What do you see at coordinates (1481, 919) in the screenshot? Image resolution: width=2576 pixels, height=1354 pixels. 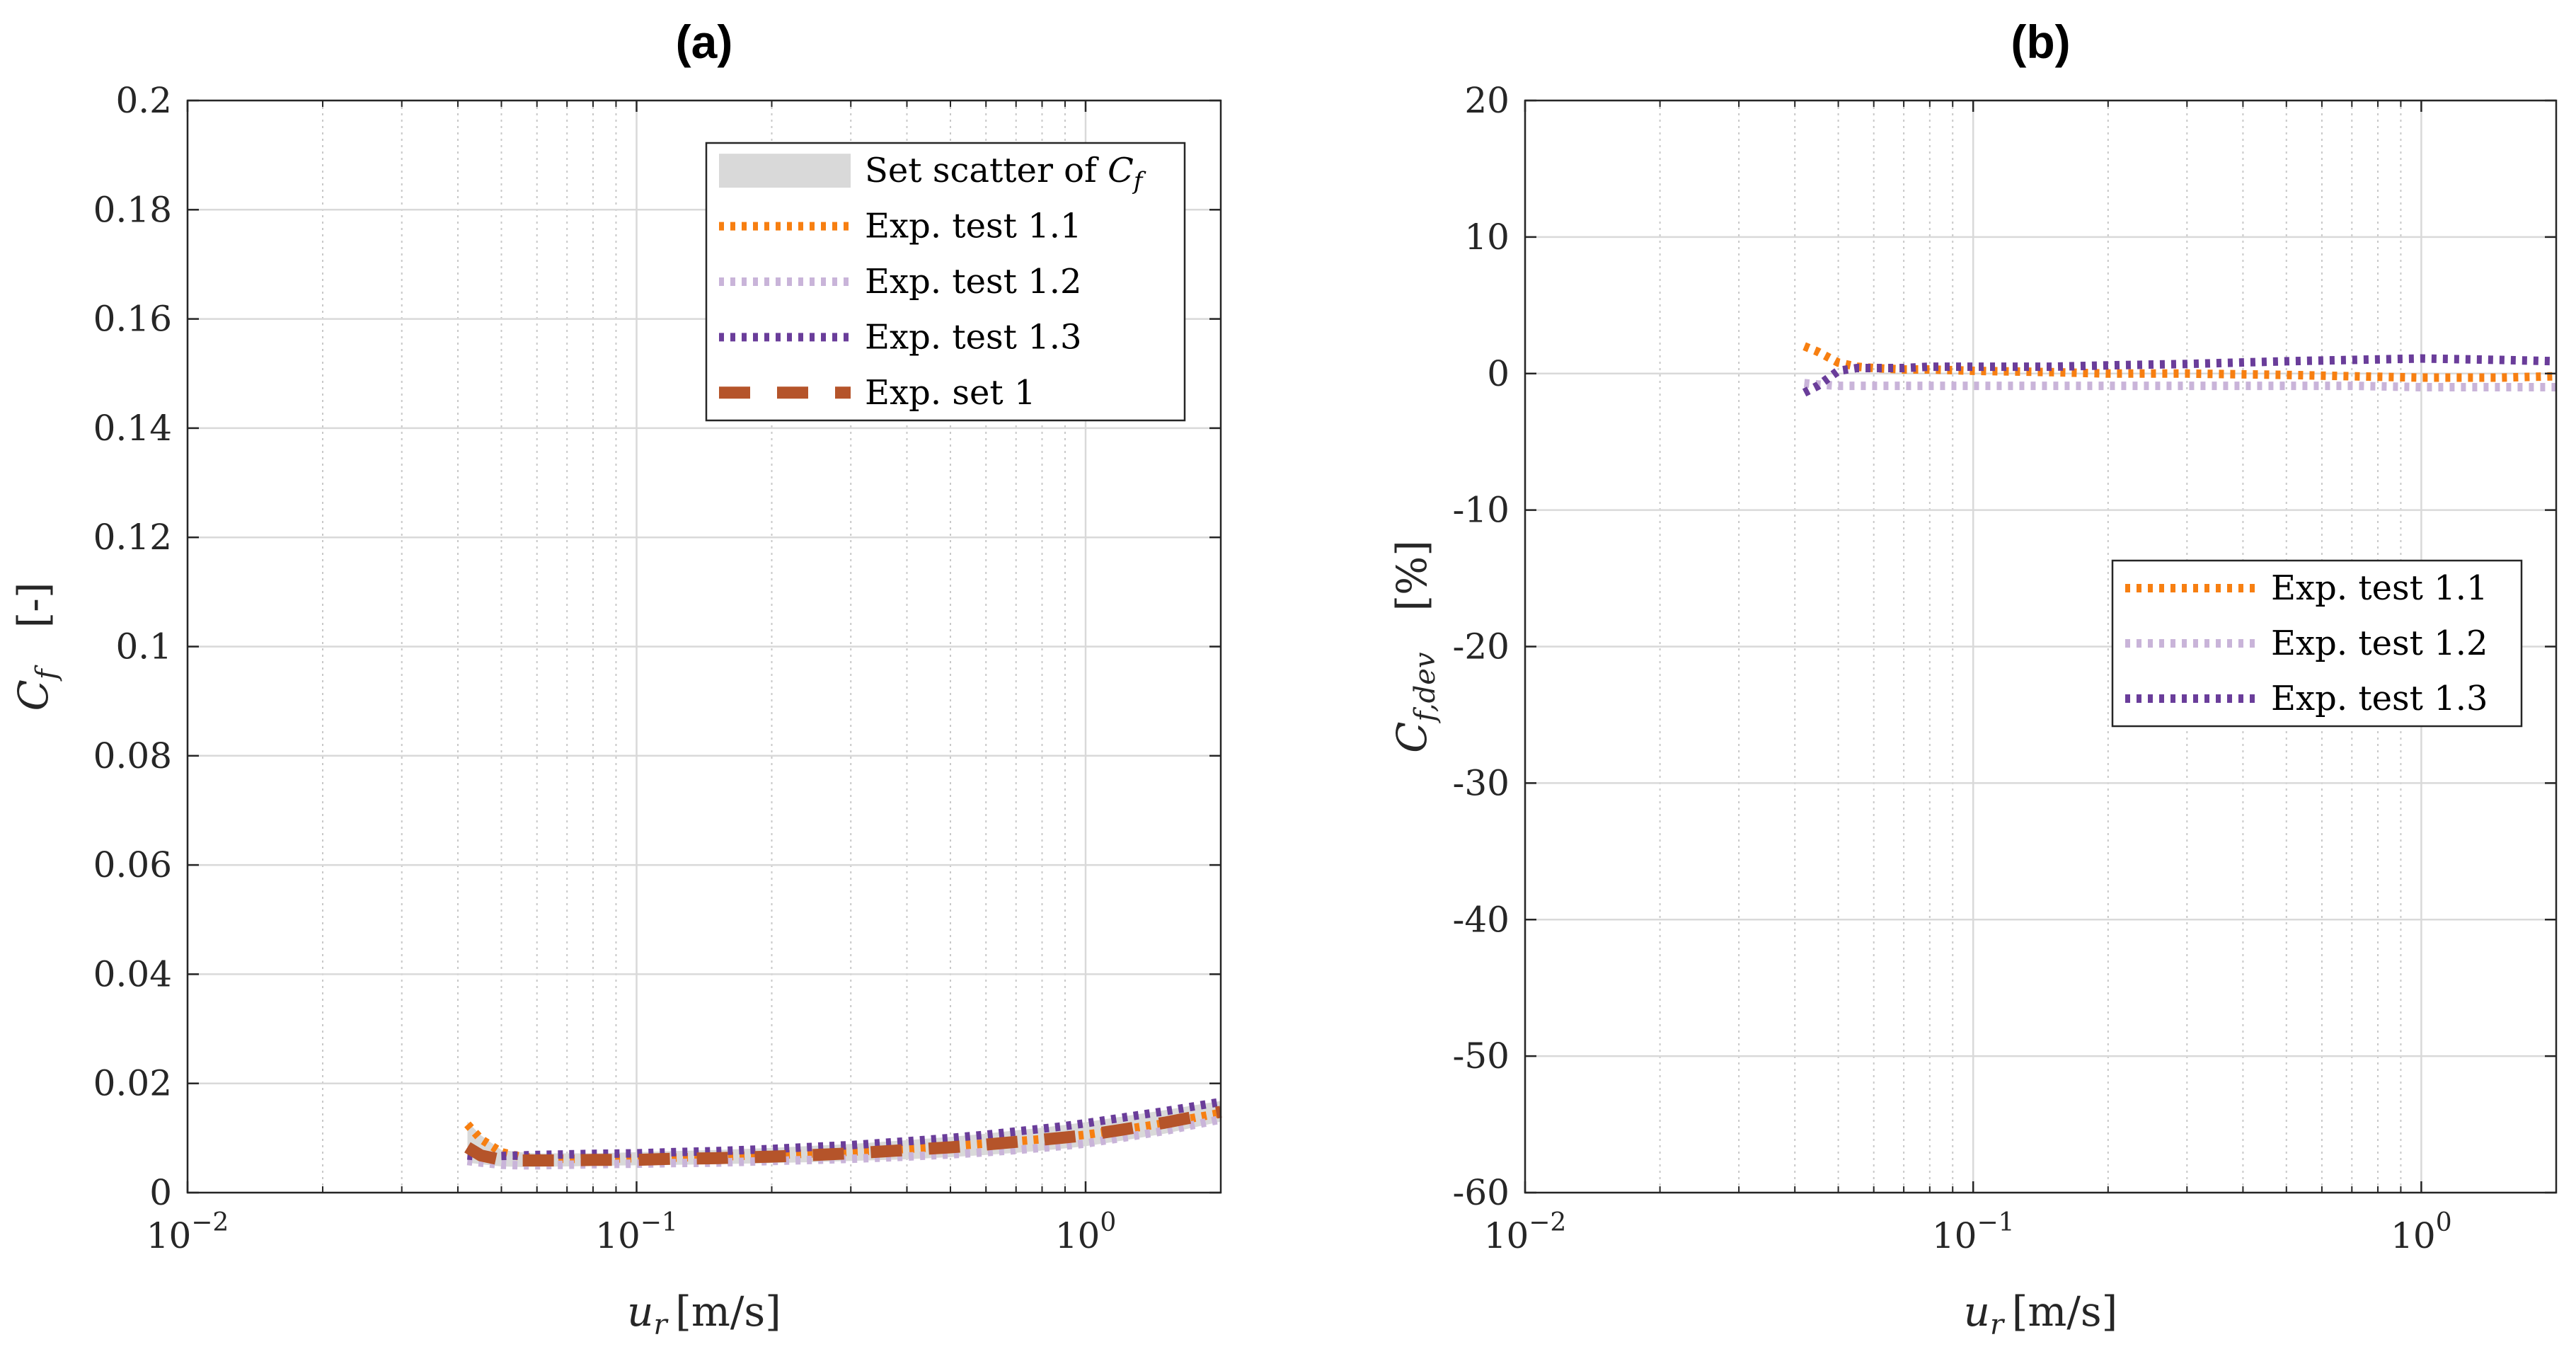 I see `y-tick-label: -40` at bounding box center [1481, 919].